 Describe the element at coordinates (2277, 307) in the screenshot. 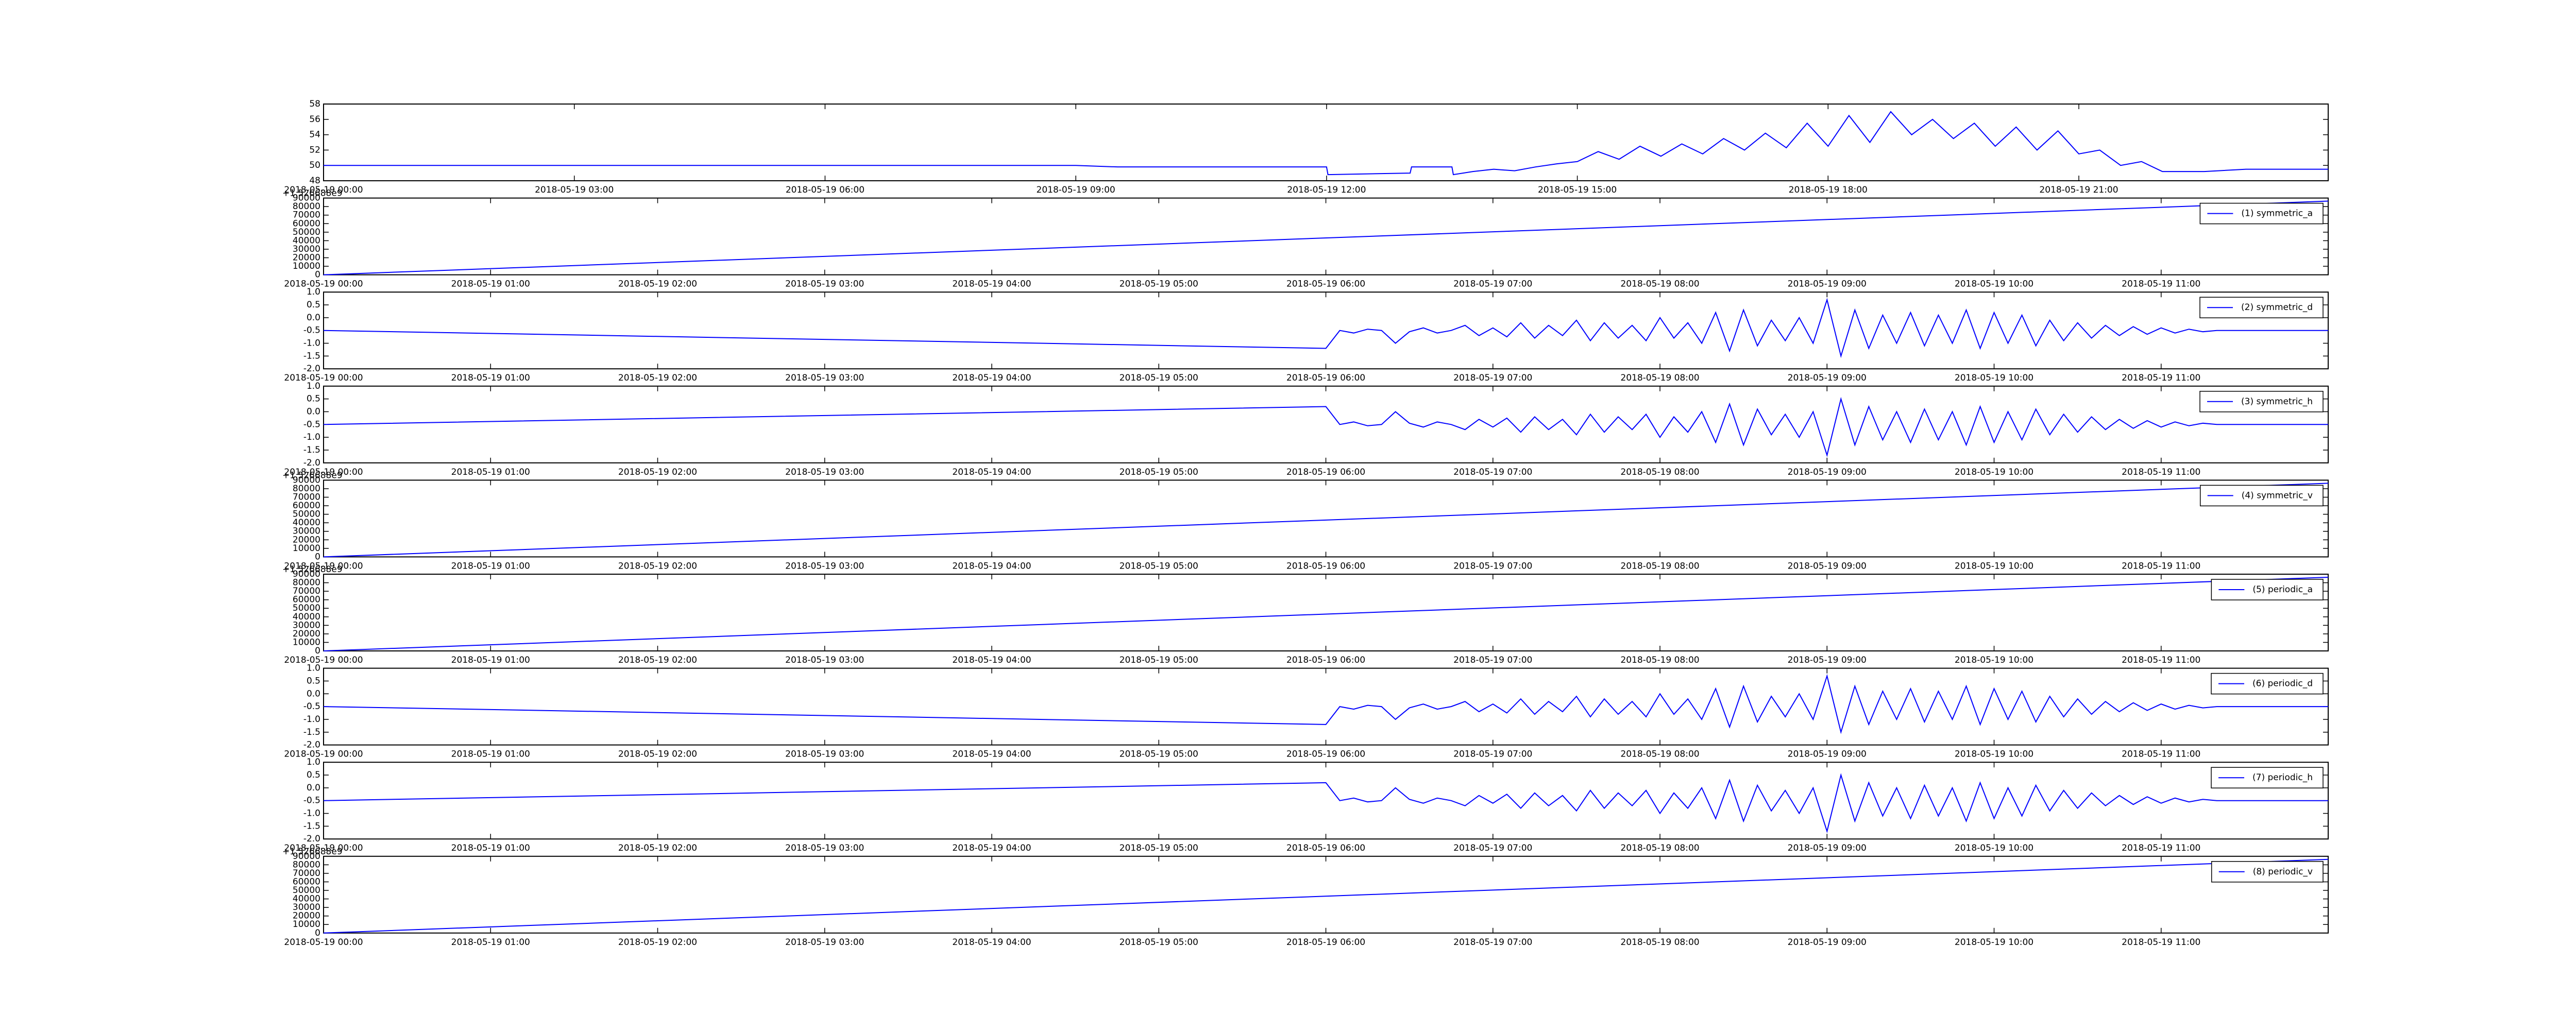

I see `legend-label: (2) symmetric_d` at that location.